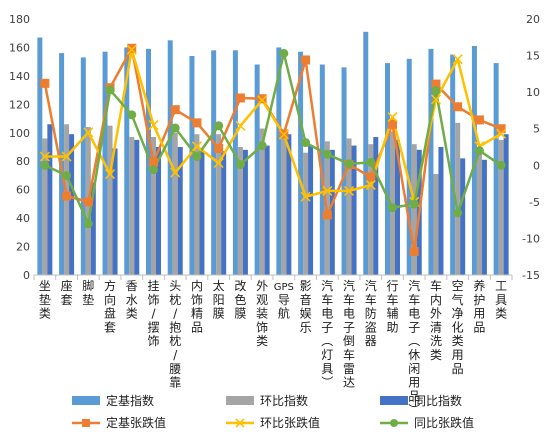 This screenshot has height=438, width=552. Describe the element at coordinates (394, 400) in the screenshot. I see `legend-swatch` at that location.